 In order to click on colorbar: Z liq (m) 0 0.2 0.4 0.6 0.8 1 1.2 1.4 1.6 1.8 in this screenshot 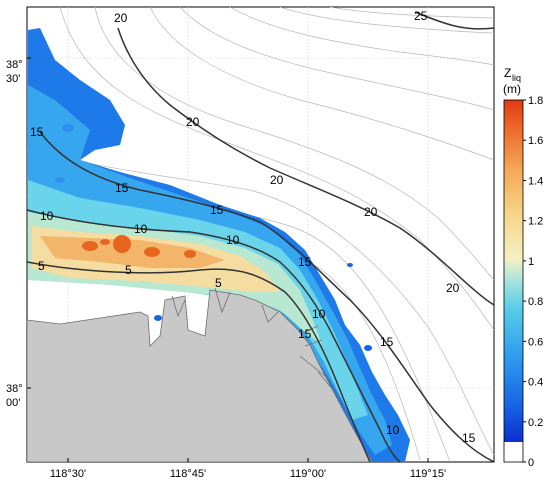, I will do `click(523, 267)`.